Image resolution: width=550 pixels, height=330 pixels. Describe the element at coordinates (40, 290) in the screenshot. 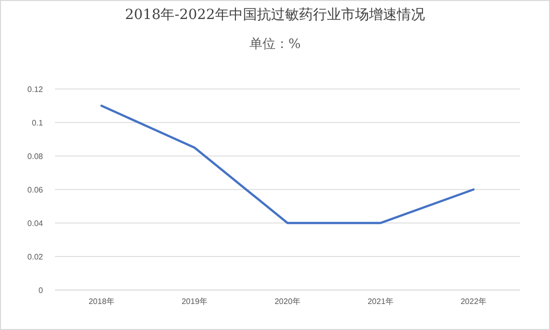

I see `ytick: 0` at that location.